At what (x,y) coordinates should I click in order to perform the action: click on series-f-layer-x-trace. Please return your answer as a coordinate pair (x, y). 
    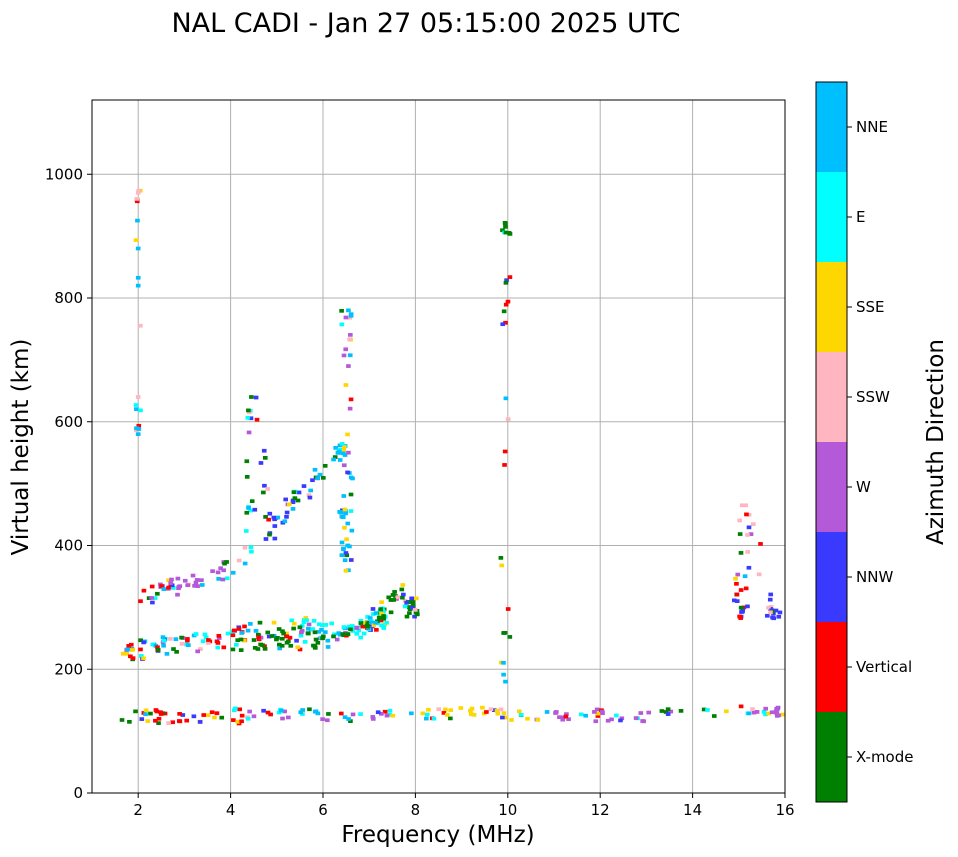
    Looking at the image, I should click on (325, 617).